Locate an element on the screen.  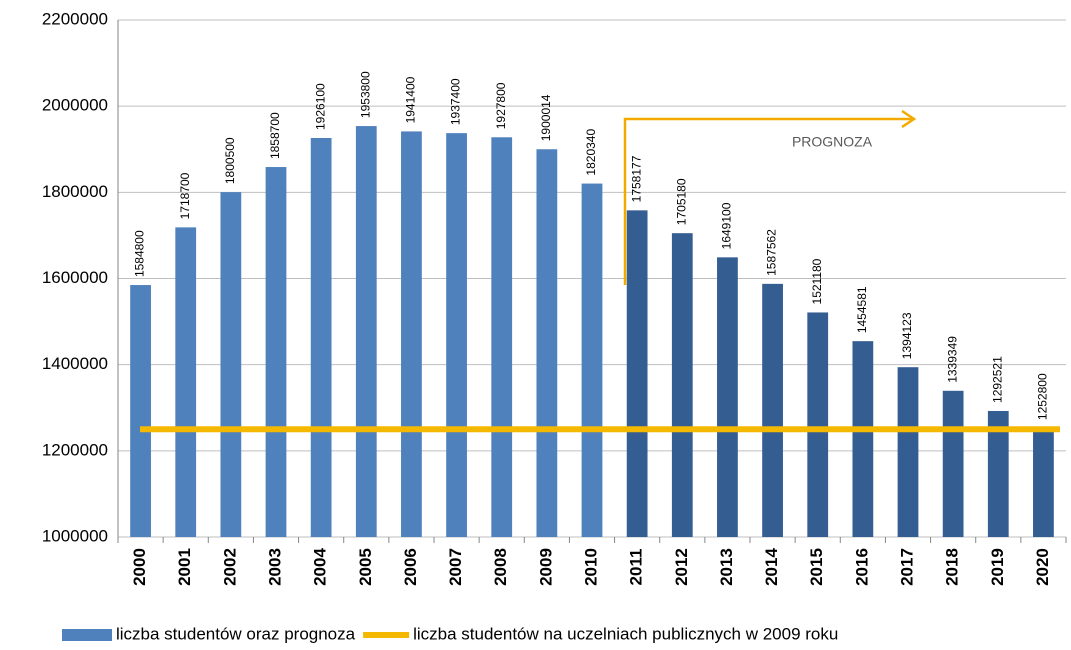
value-label: 1953800 is located at coordinates (365, 94).